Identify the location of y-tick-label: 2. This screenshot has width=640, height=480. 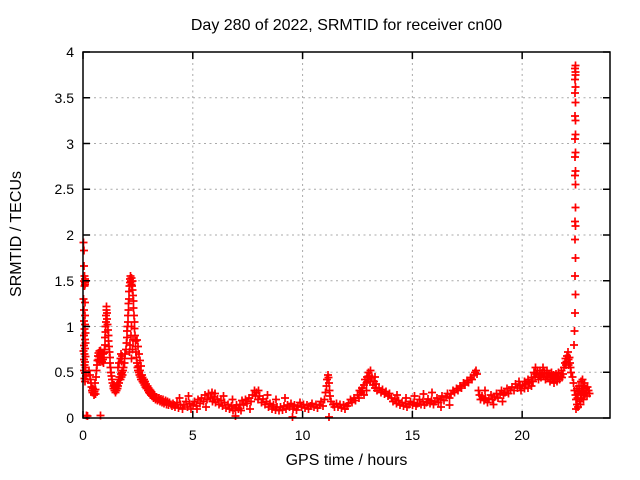
(70, 235).